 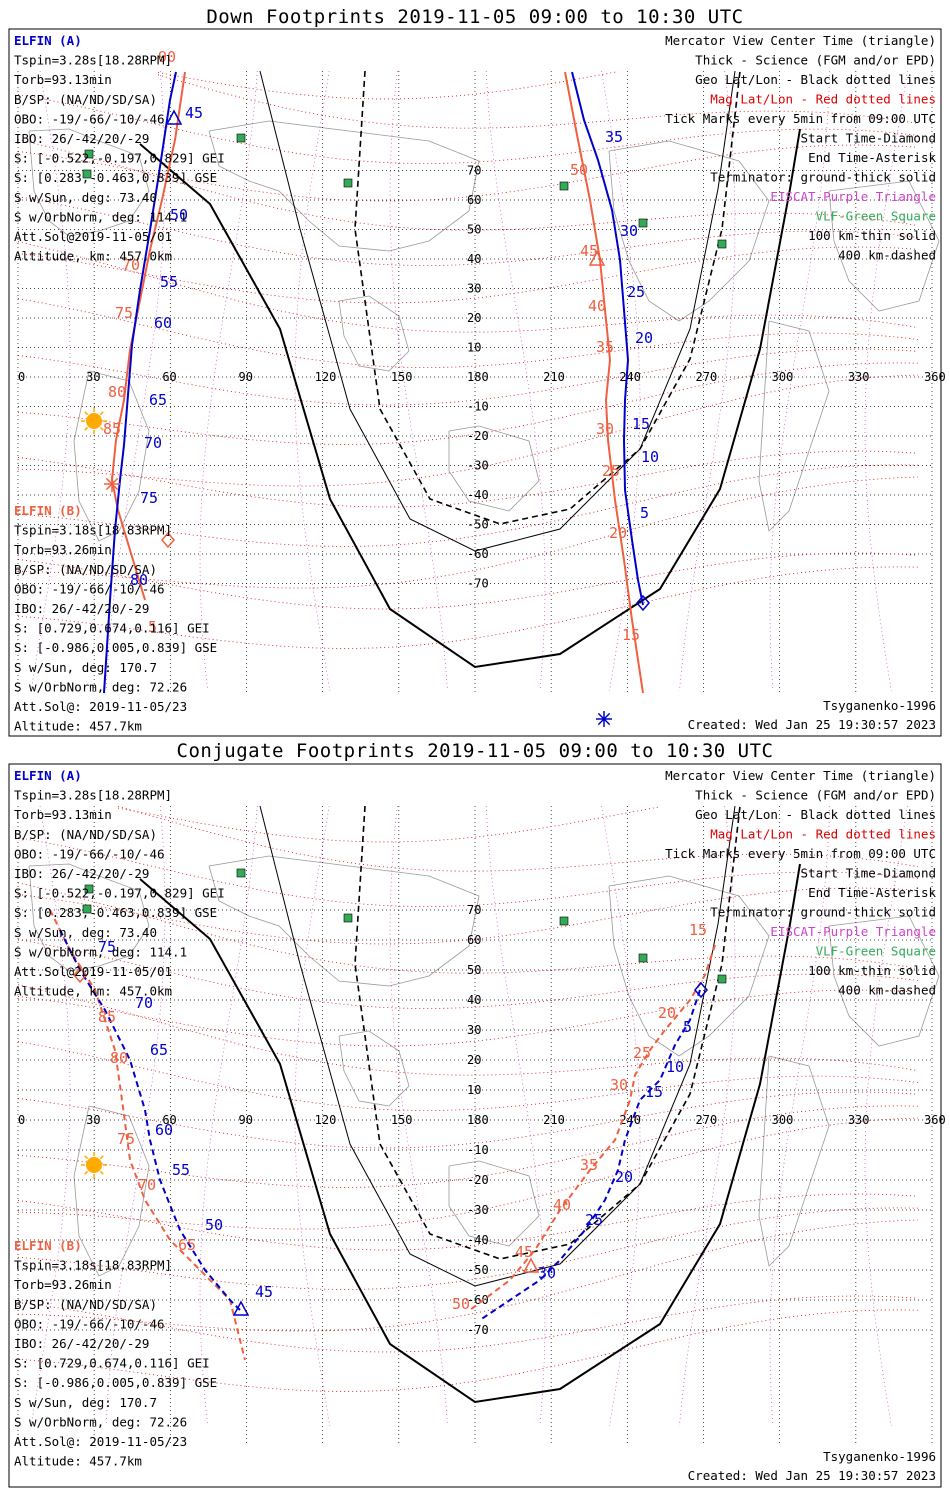 What do you see at coordinates (100, 686) in the screenshot?
I see `elfin-info-line: S w/OrbNorm, deg: 72.26` at bounding box center [100, 686].